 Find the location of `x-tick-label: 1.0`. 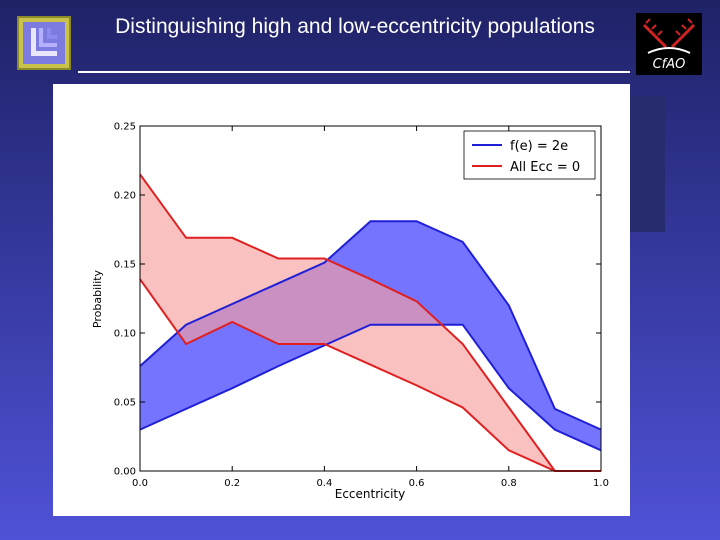

x-tick-label: 1.0 is located at coordinates (601, 483).